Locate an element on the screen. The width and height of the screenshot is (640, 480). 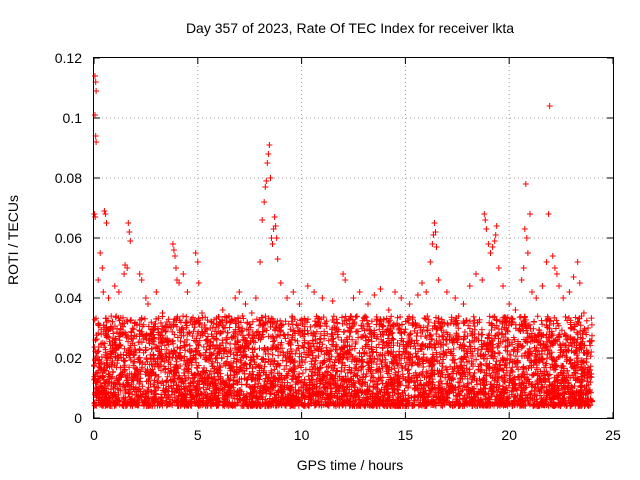
y-tick-label: 0.06 is located at coordinates (68, 238).